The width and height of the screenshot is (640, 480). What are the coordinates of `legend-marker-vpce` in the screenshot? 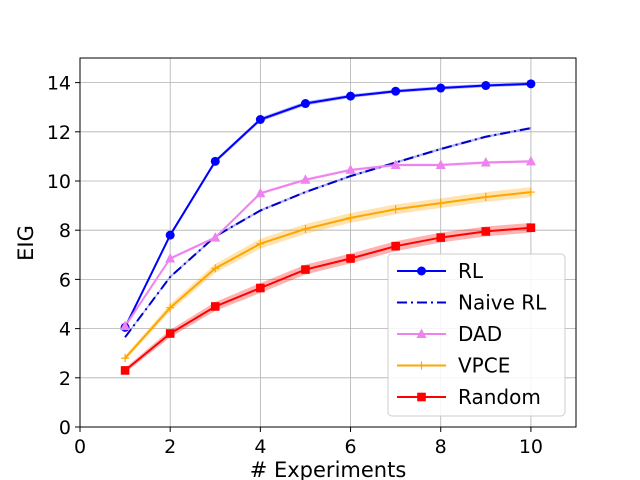 It's located at (421, 365).